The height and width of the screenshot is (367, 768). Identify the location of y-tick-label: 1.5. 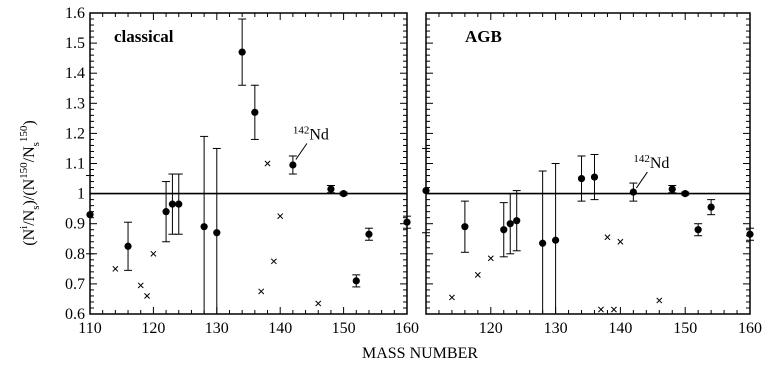
(75, 43).